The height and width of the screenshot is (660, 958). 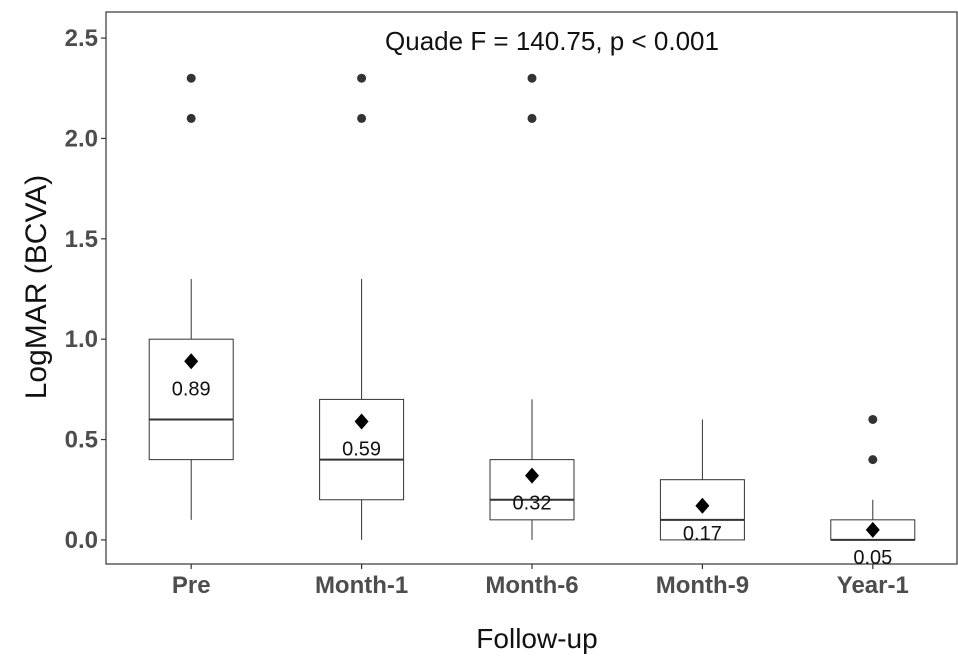 I want to click on x-axis-title: Follow-up, so click(x=536, y=638).